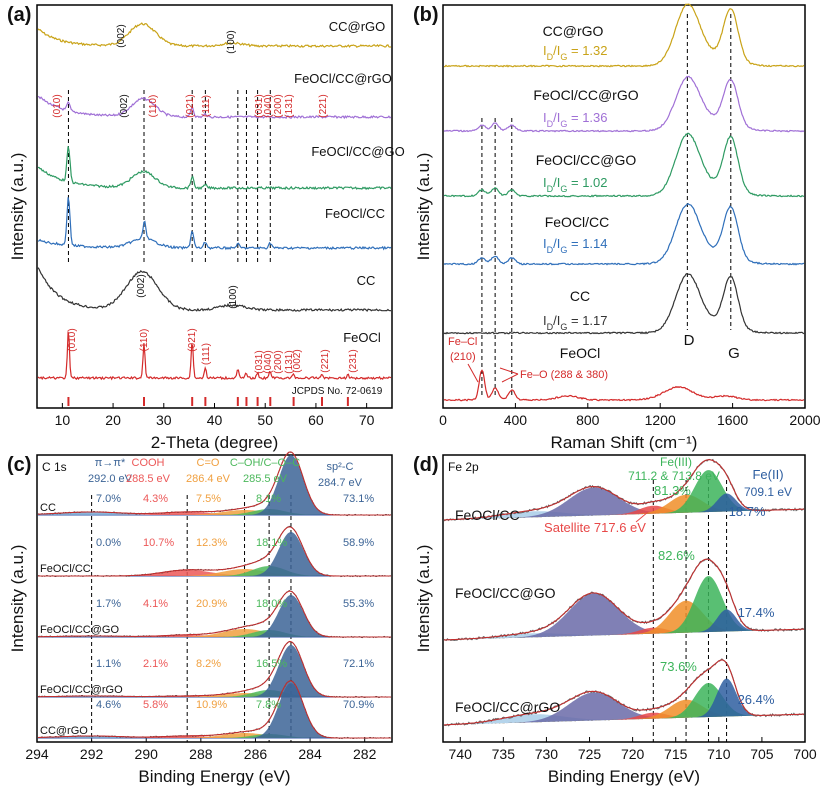 The width and height of the screenshot is (827, 789). I want to click on raman-fecl-arrow, so click(473, 373).